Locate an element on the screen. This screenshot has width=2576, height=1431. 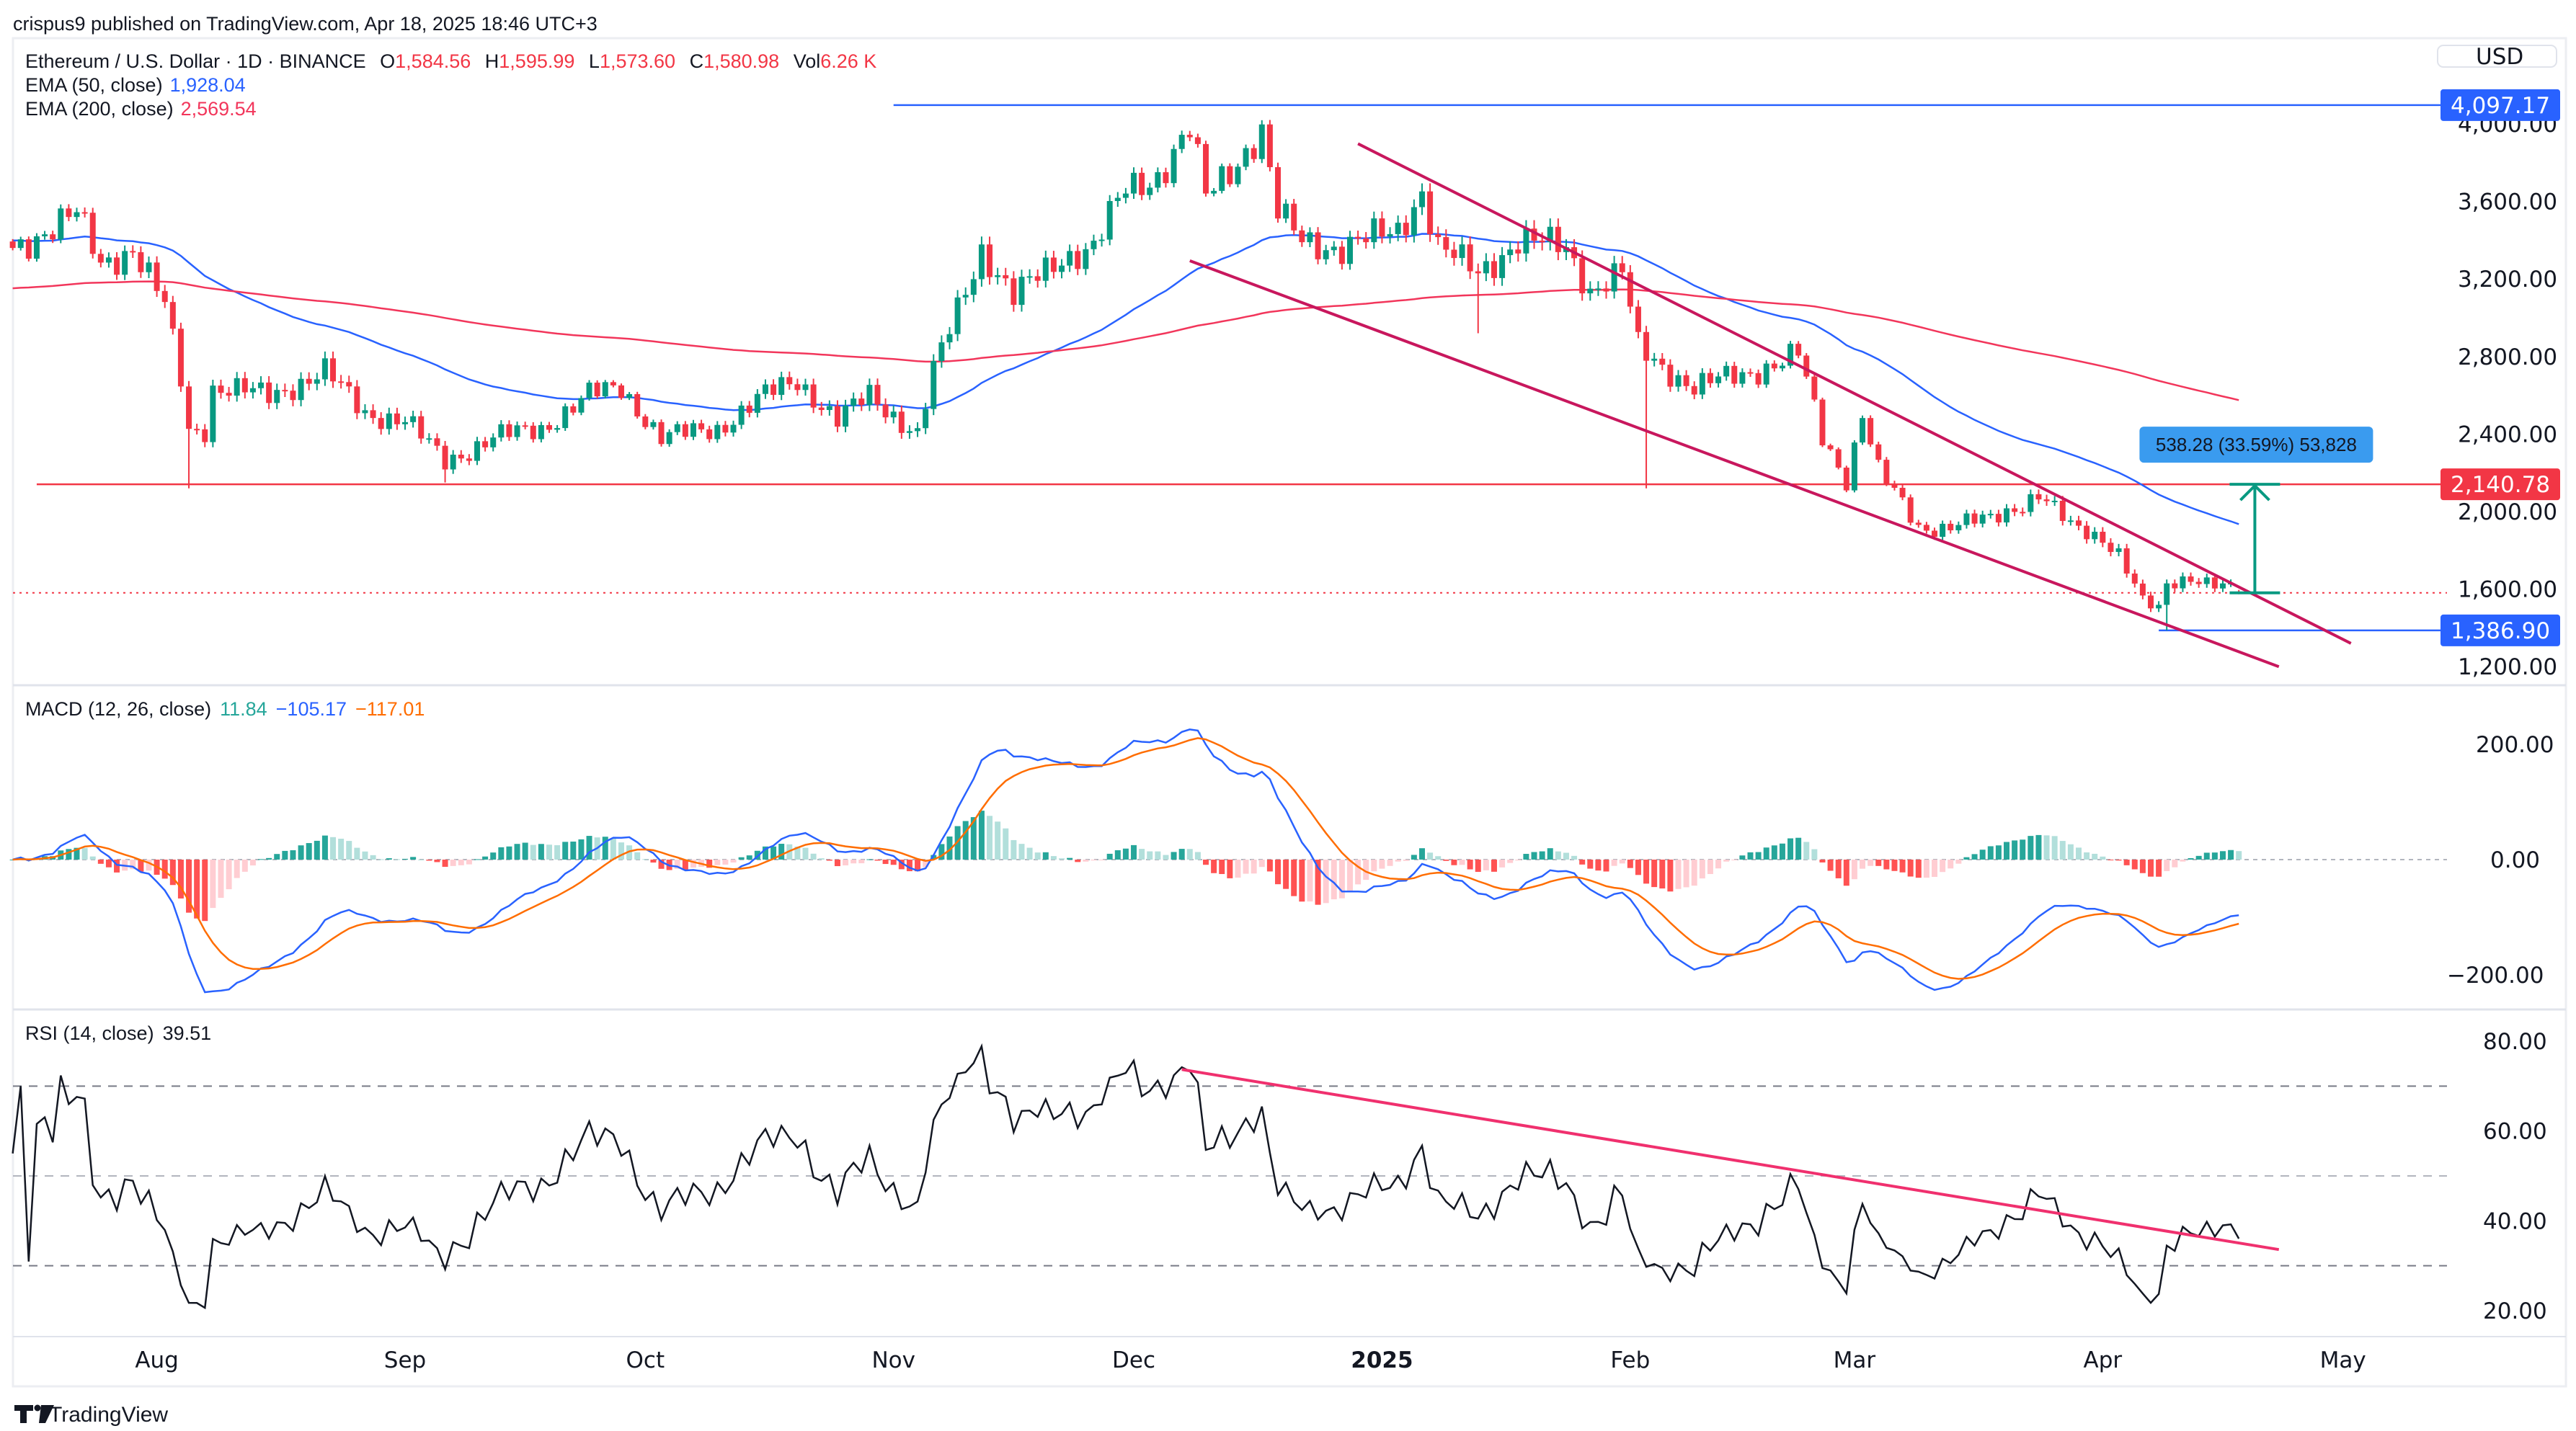
currency-button is located at coordinates (2497, 56).